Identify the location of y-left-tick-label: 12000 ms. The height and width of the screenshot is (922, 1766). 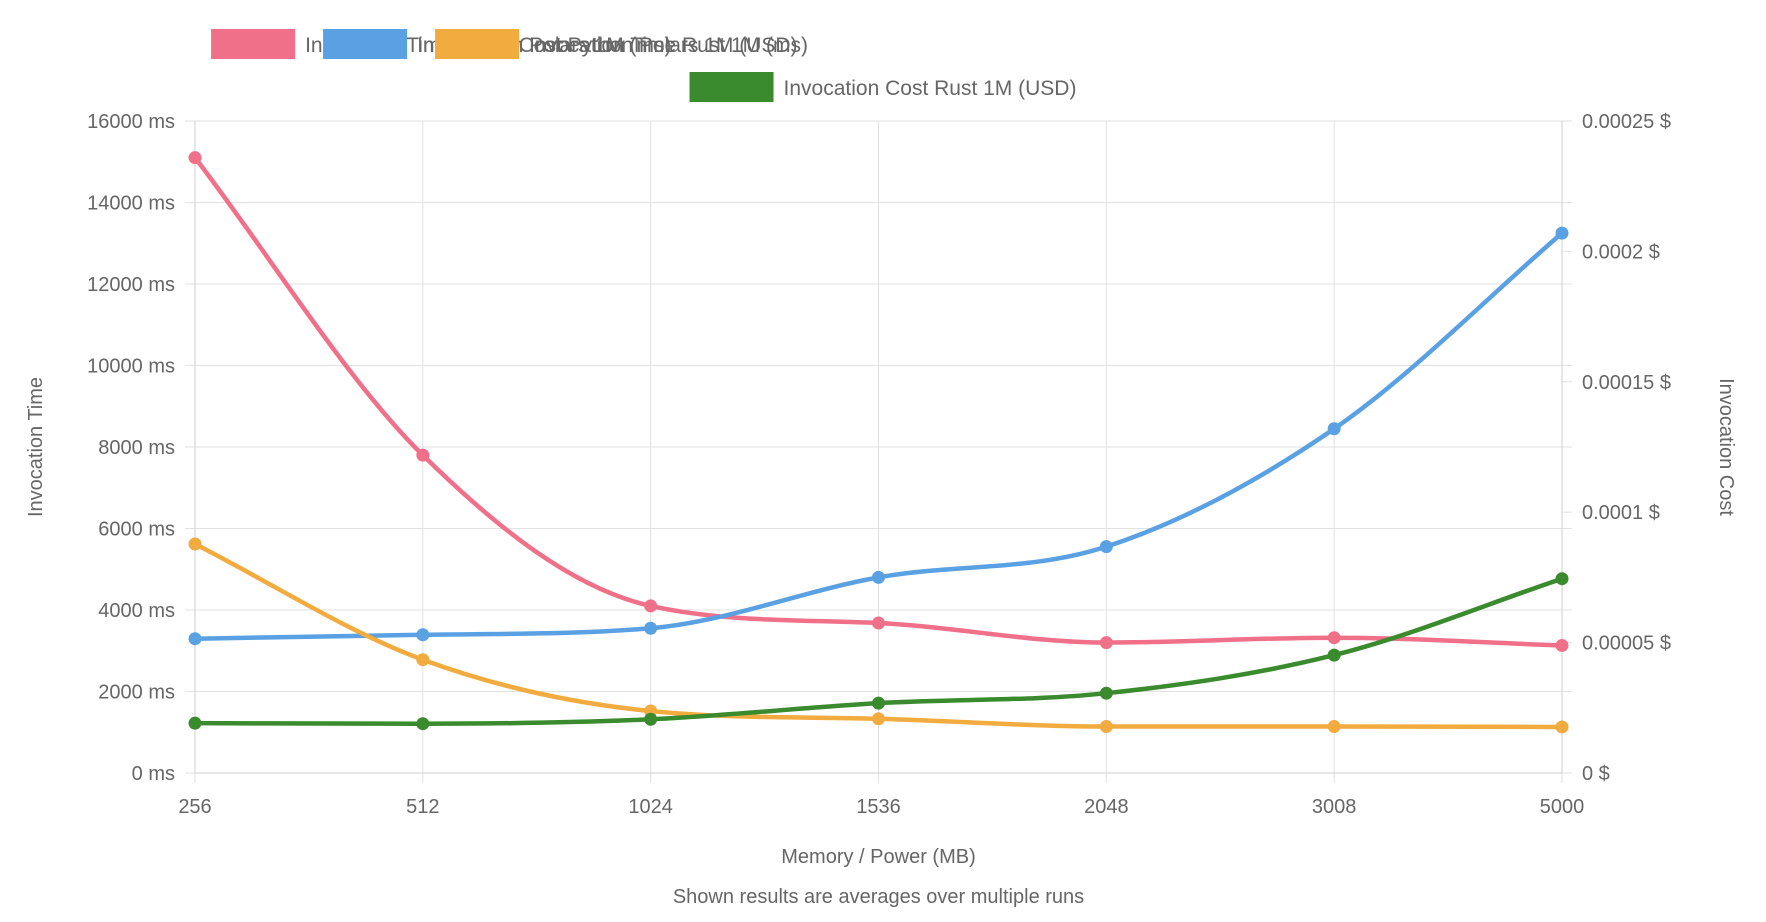
(131, 285).